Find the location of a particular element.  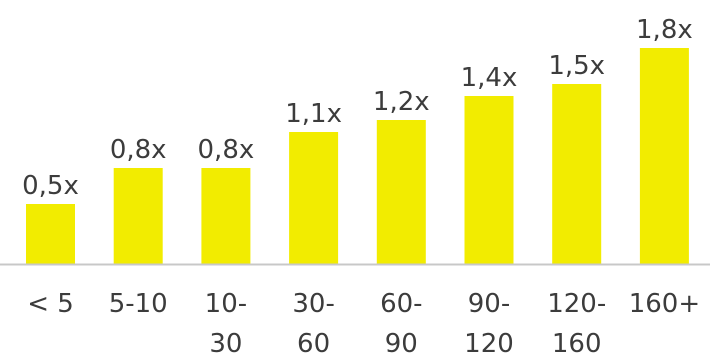

data-label-6: 1,4x is located at coordinates (489, 78).